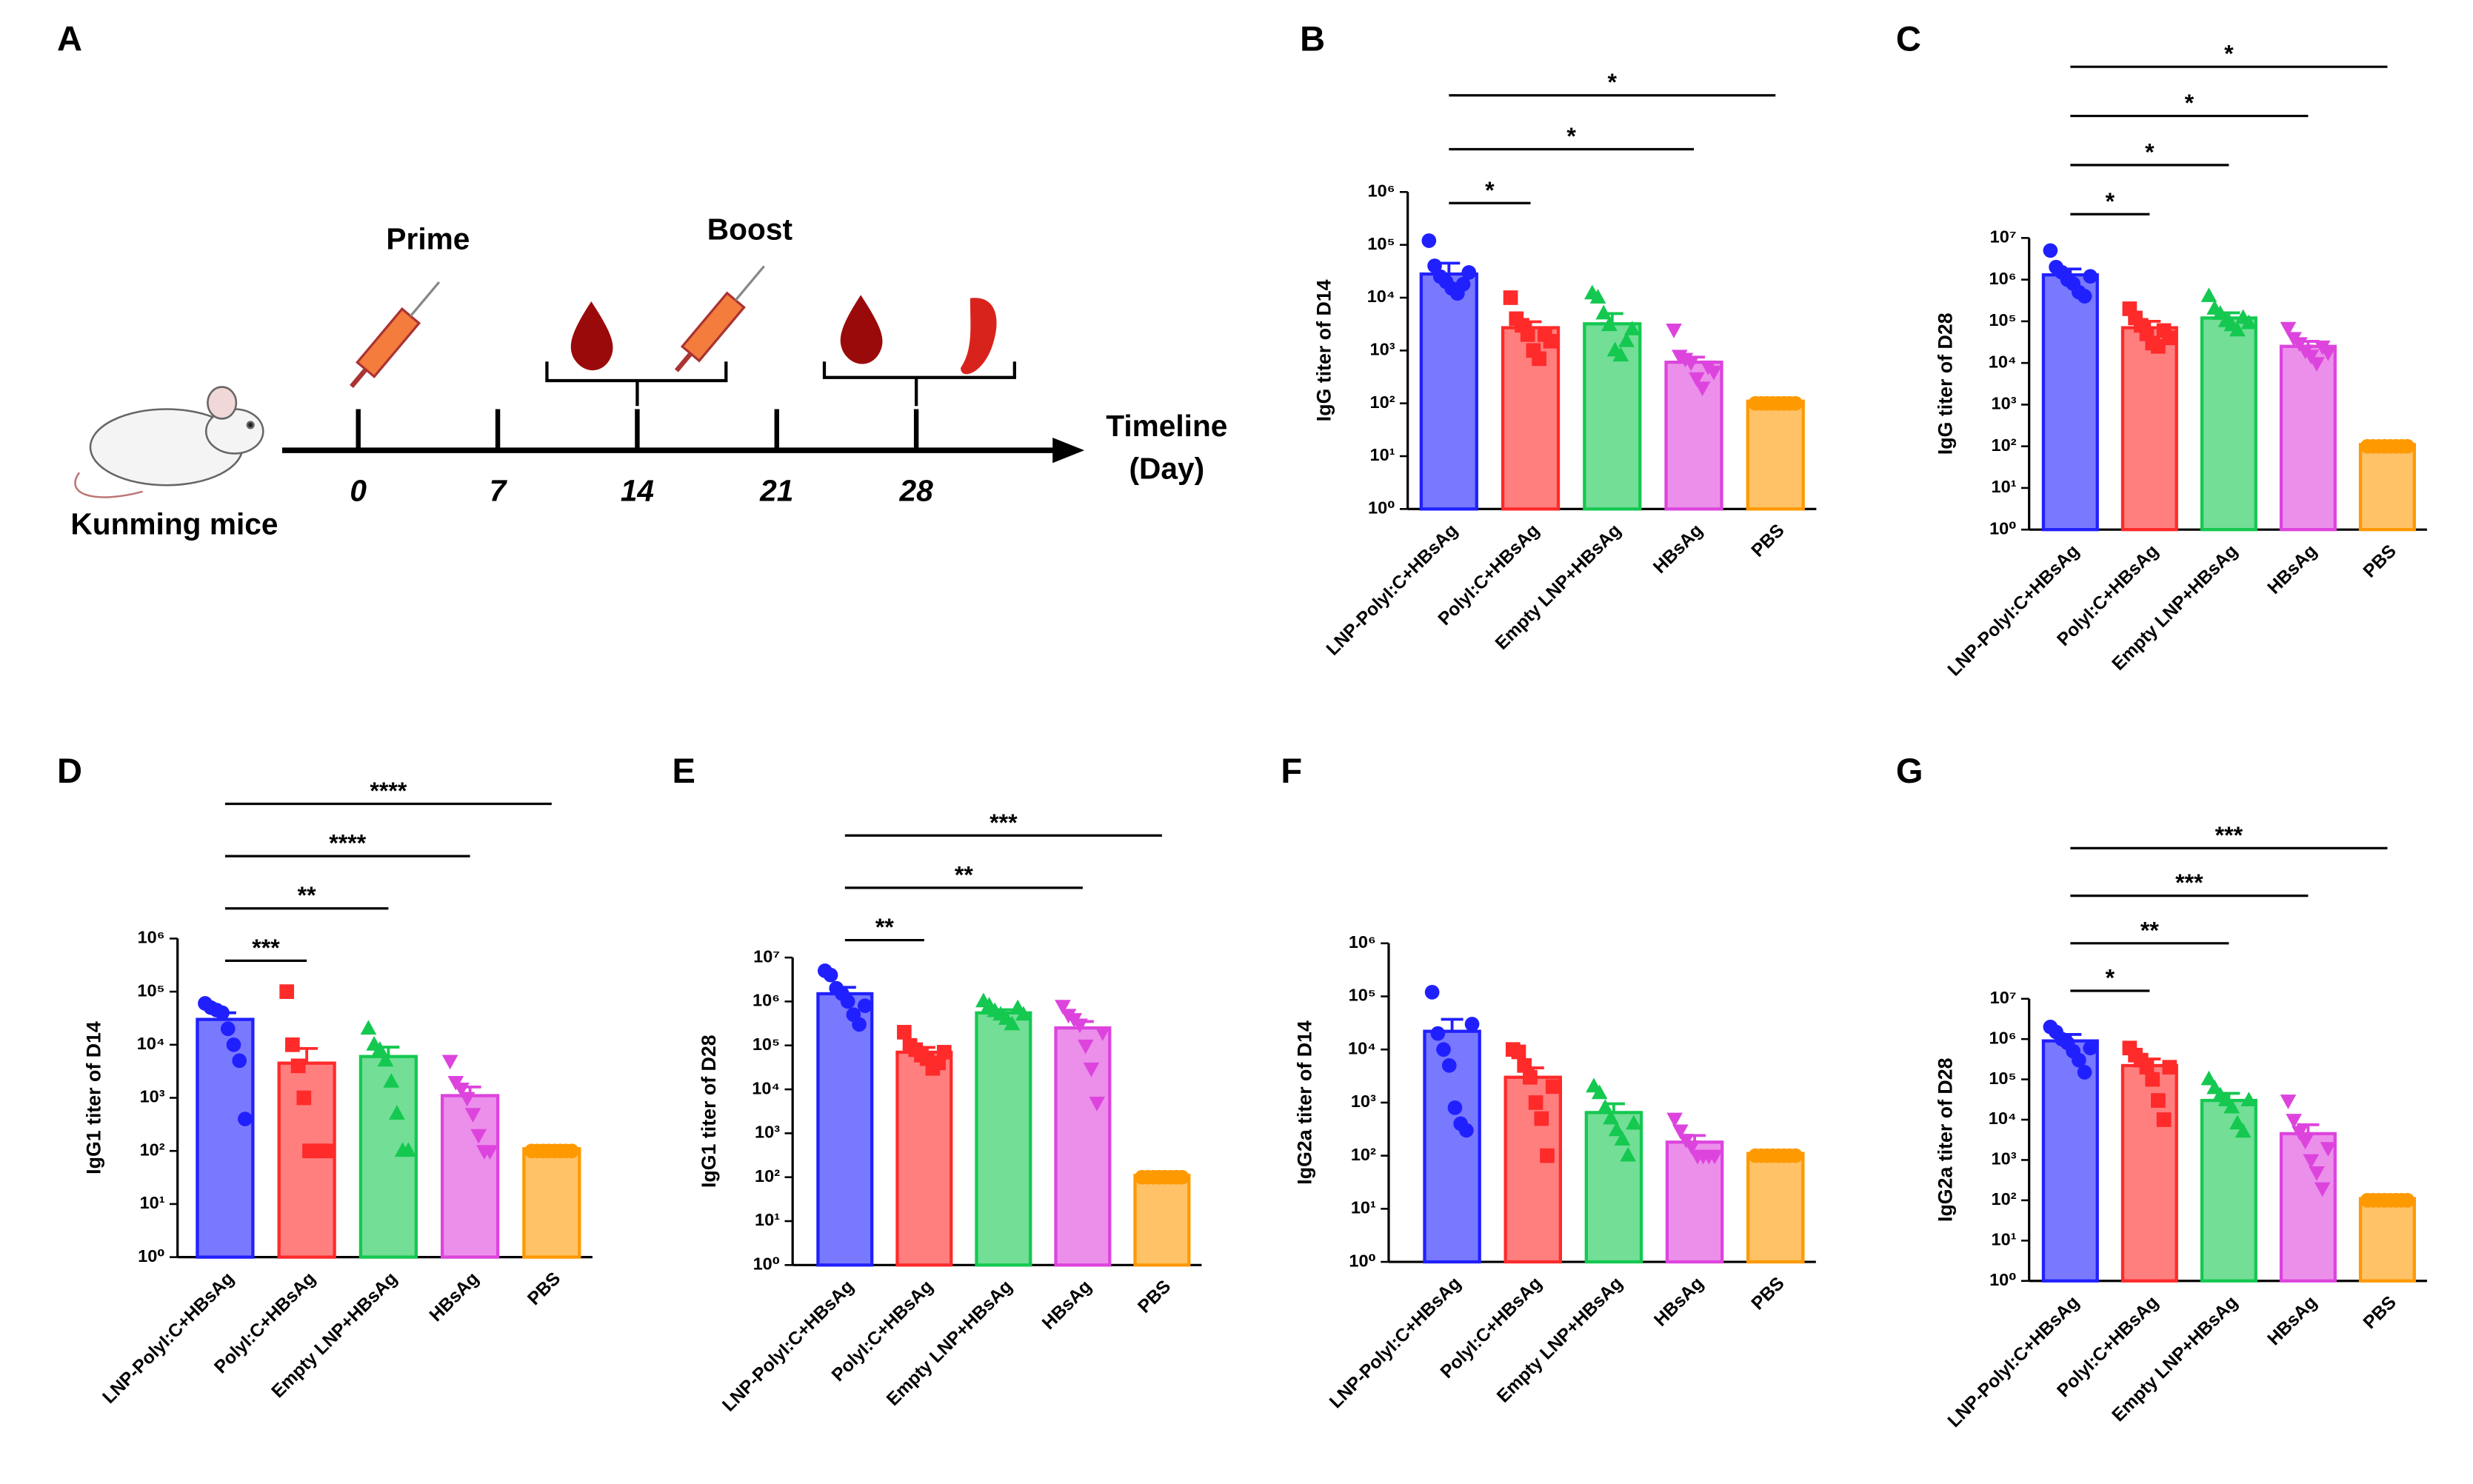 This screenshot has width=2473, height=1484. Describe the element at coordinates (69, 770) in the screenshot. I see `panel-label: D` at that location.